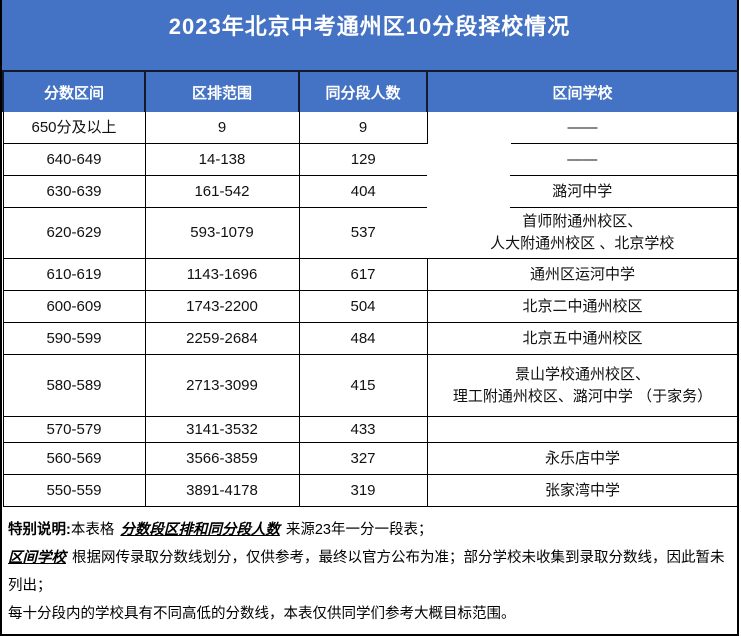  Describe the element at coordinates (74, 191) in the screenshot. I see `cell-score-range: 630-639` at that location.